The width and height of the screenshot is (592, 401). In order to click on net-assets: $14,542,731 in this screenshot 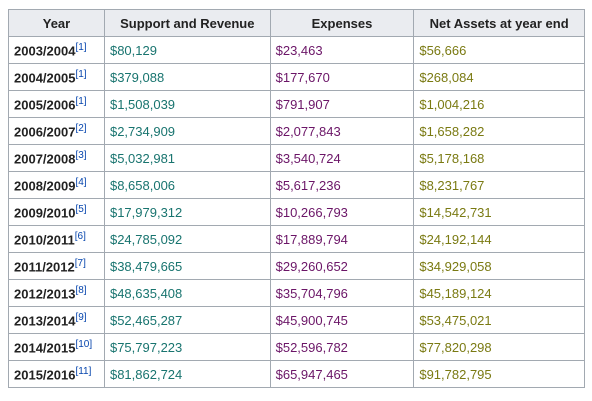, I will do `click(499, 212)`.